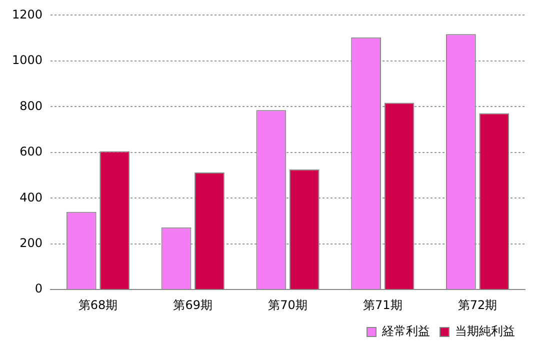 Image resolution: width=533 pixels, height=350 pixels. What do you see at coordinates (31, 197) in the screenshot?
I see `y-tick-label: 400` at bounding box center [31, 197].